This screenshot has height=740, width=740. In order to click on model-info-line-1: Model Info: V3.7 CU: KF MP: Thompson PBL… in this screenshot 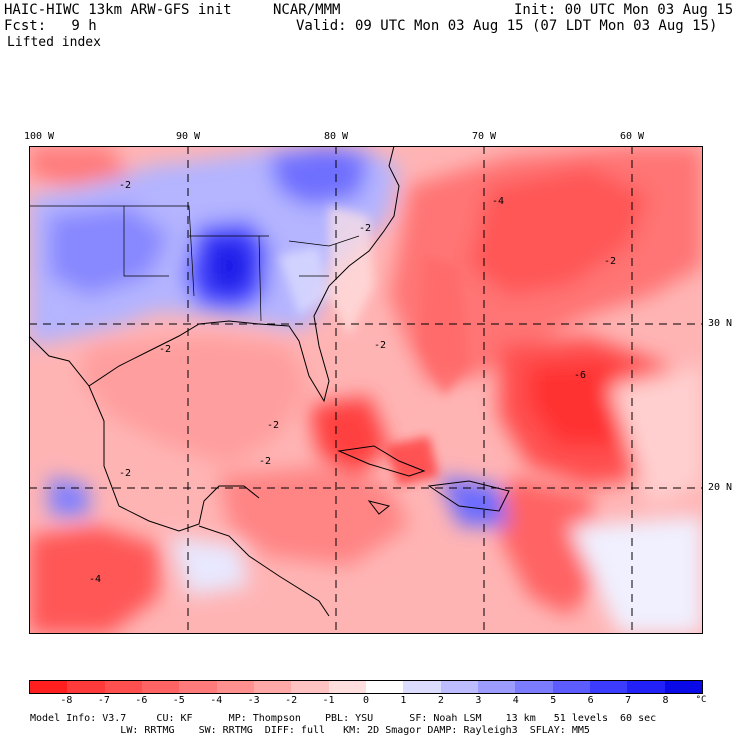, I will do `click(343, 718)`.